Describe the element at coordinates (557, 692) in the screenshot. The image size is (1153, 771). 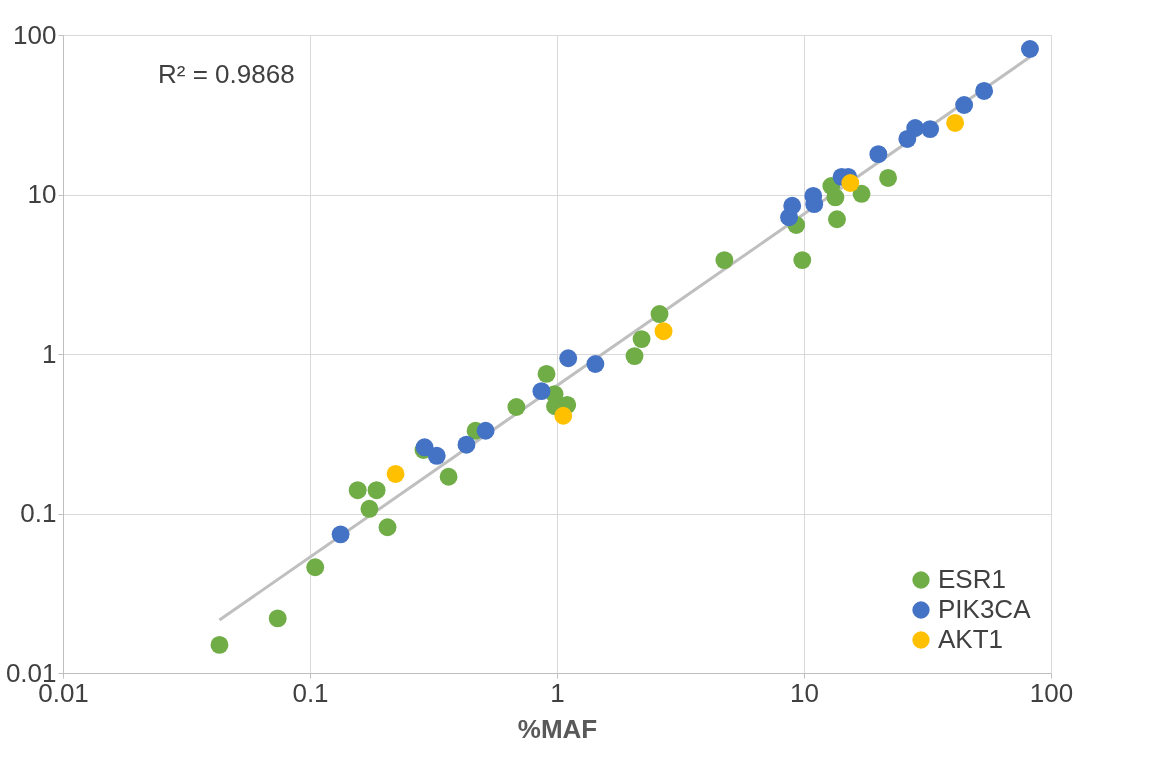
I see `x-tick-label: 1` at that location.